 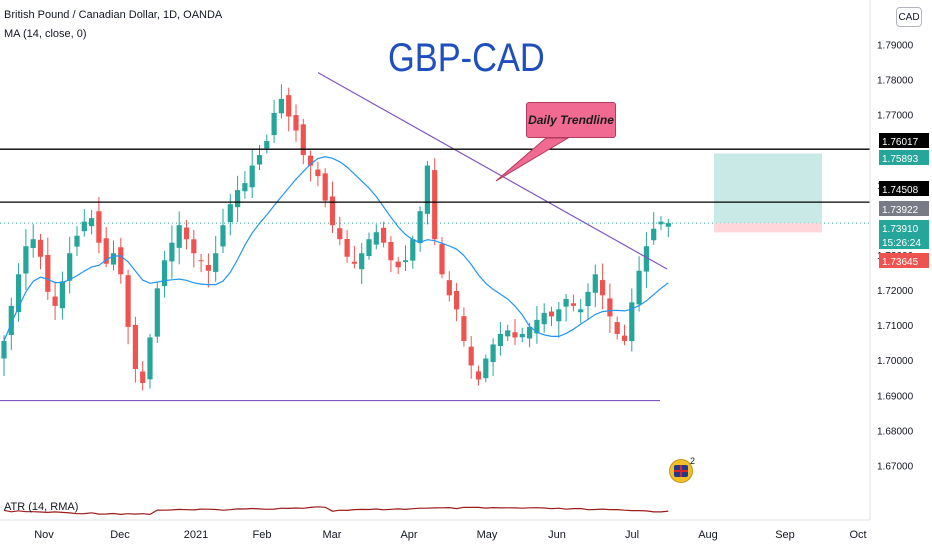 I want to click on y-tick-label: 1.72000, so click(x=895, y=291).